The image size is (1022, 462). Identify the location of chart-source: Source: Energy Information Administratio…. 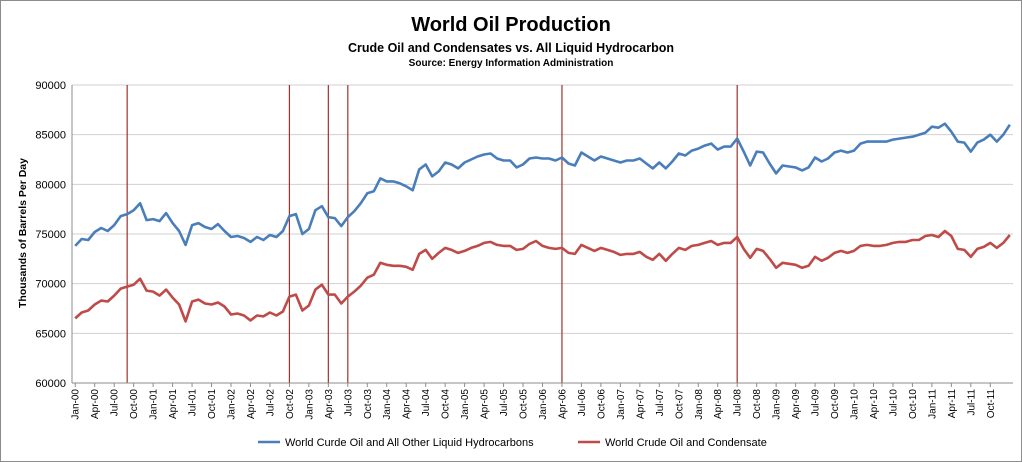
(511, 63).